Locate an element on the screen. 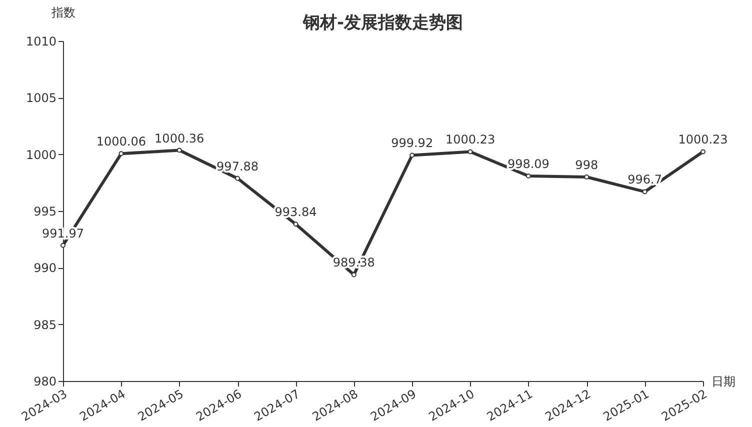 The height and width of the screenshot is (427, 752). chart-title: 钢材-发展指数走势图 is located at coordinates (383, 23).